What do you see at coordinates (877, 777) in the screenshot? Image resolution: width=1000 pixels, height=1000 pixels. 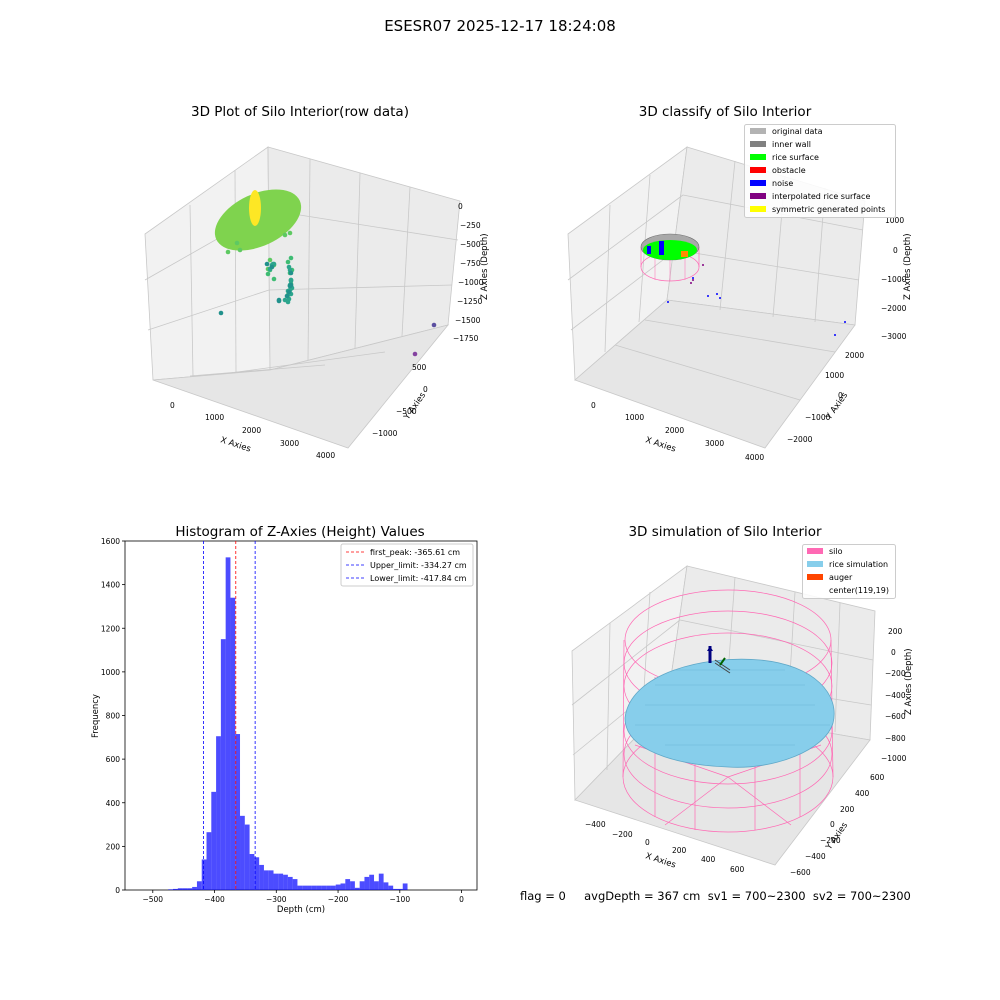 I see `simulation-ytick: 600` at bounding box center [877, 777].